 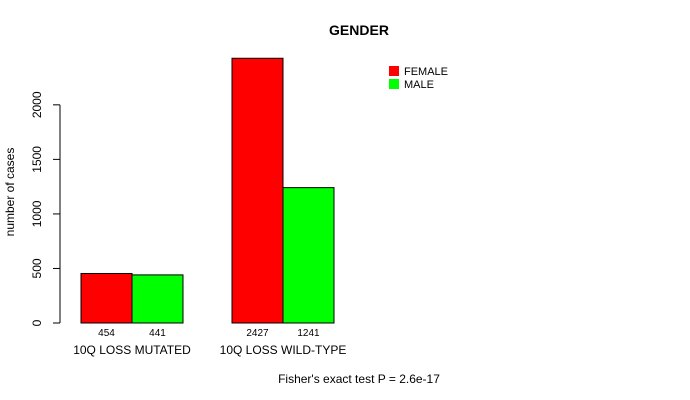 I want to click on legend-swatch-female, so click(x=394, y=71).